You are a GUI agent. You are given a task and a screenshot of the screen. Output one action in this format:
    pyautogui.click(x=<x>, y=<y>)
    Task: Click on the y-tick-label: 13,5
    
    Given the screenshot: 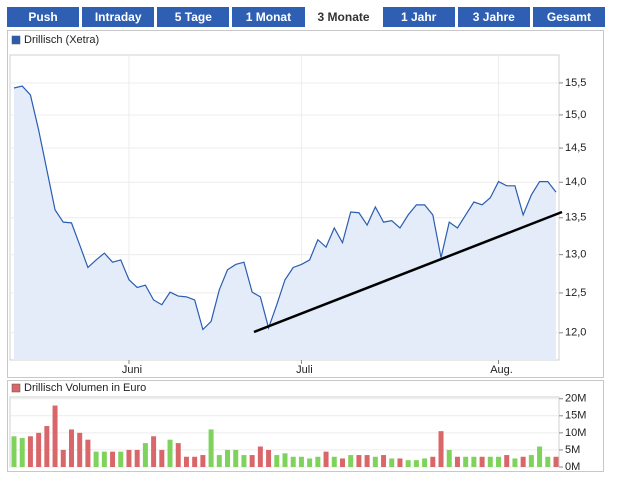 What is the action you would take?
    pyautogui.click(x=575, y=218)
    